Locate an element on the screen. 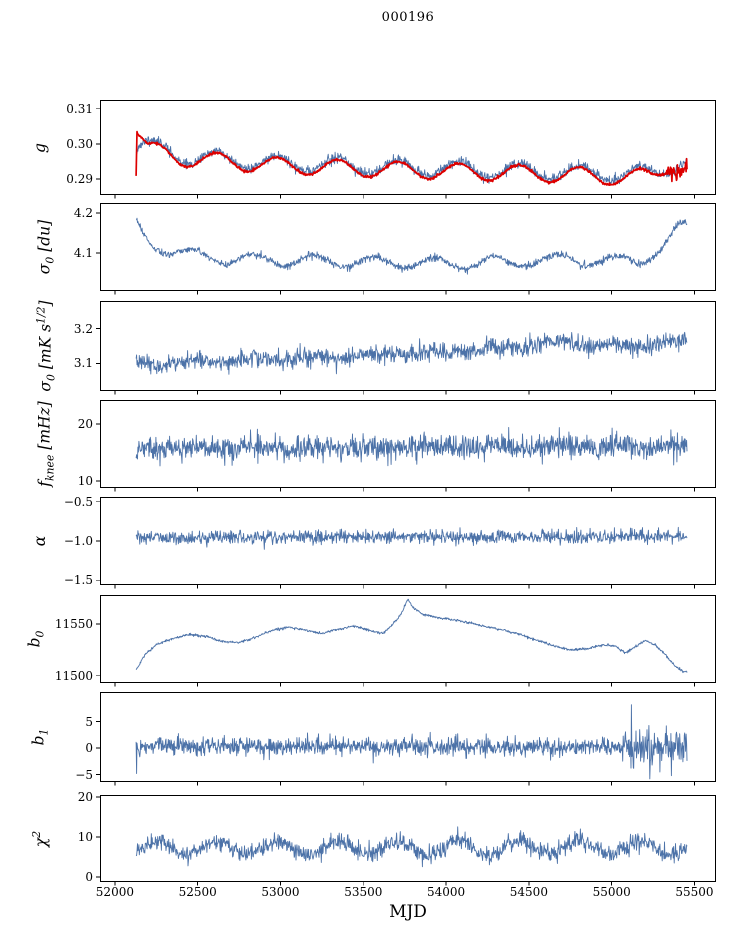  xtick-label: 52000 is located at coordinates (114, 892).